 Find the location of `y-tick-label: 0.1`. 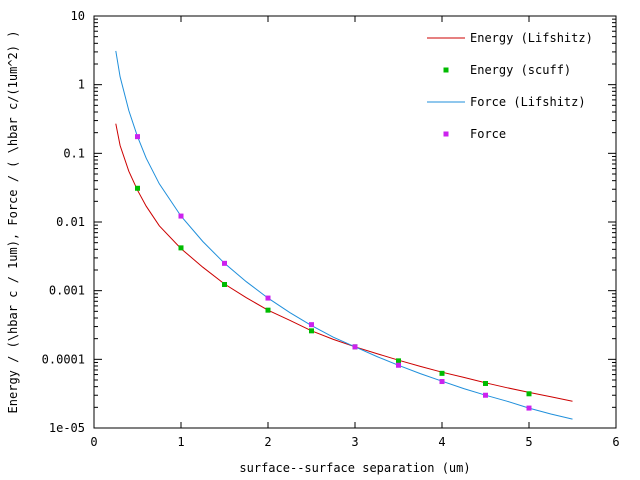

y-tick-label: 0.1 is located at coordinates (74, 153).